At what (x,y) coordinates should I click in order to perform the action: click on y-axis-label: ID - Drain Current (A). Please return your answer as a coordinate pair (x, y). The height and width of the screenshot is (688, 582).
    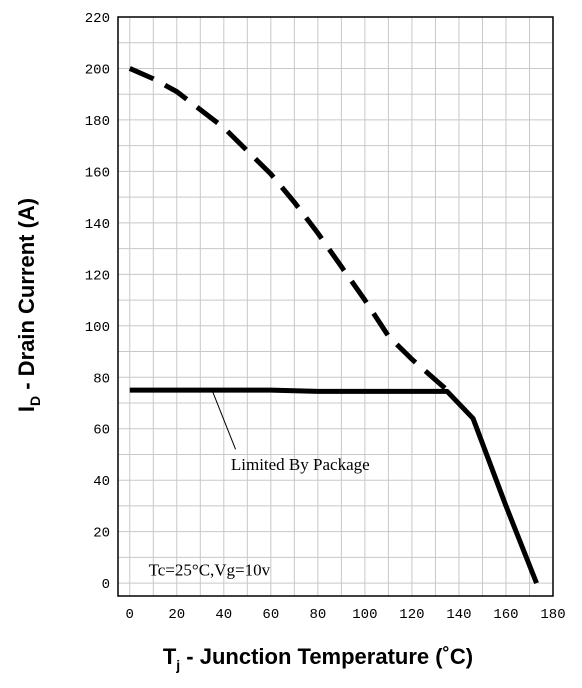
    Looking at the image, I should click on (28, 305).